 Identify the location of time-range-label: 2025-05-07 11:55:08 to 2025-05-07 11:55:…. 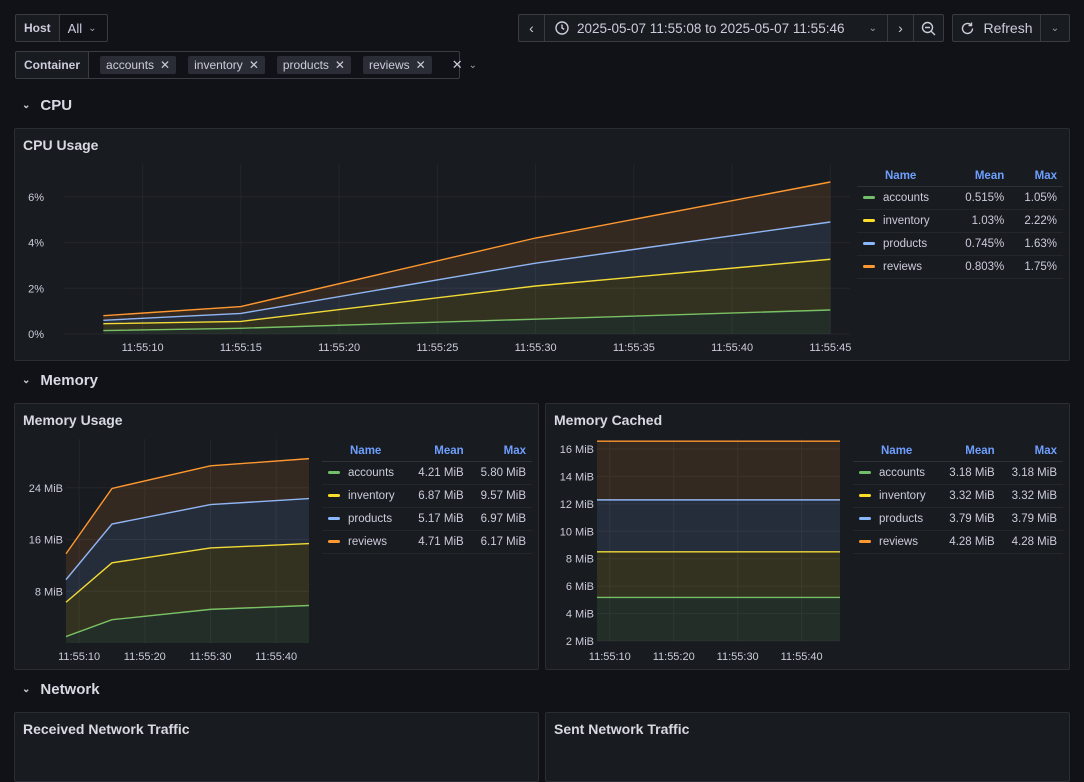
(711, 28).